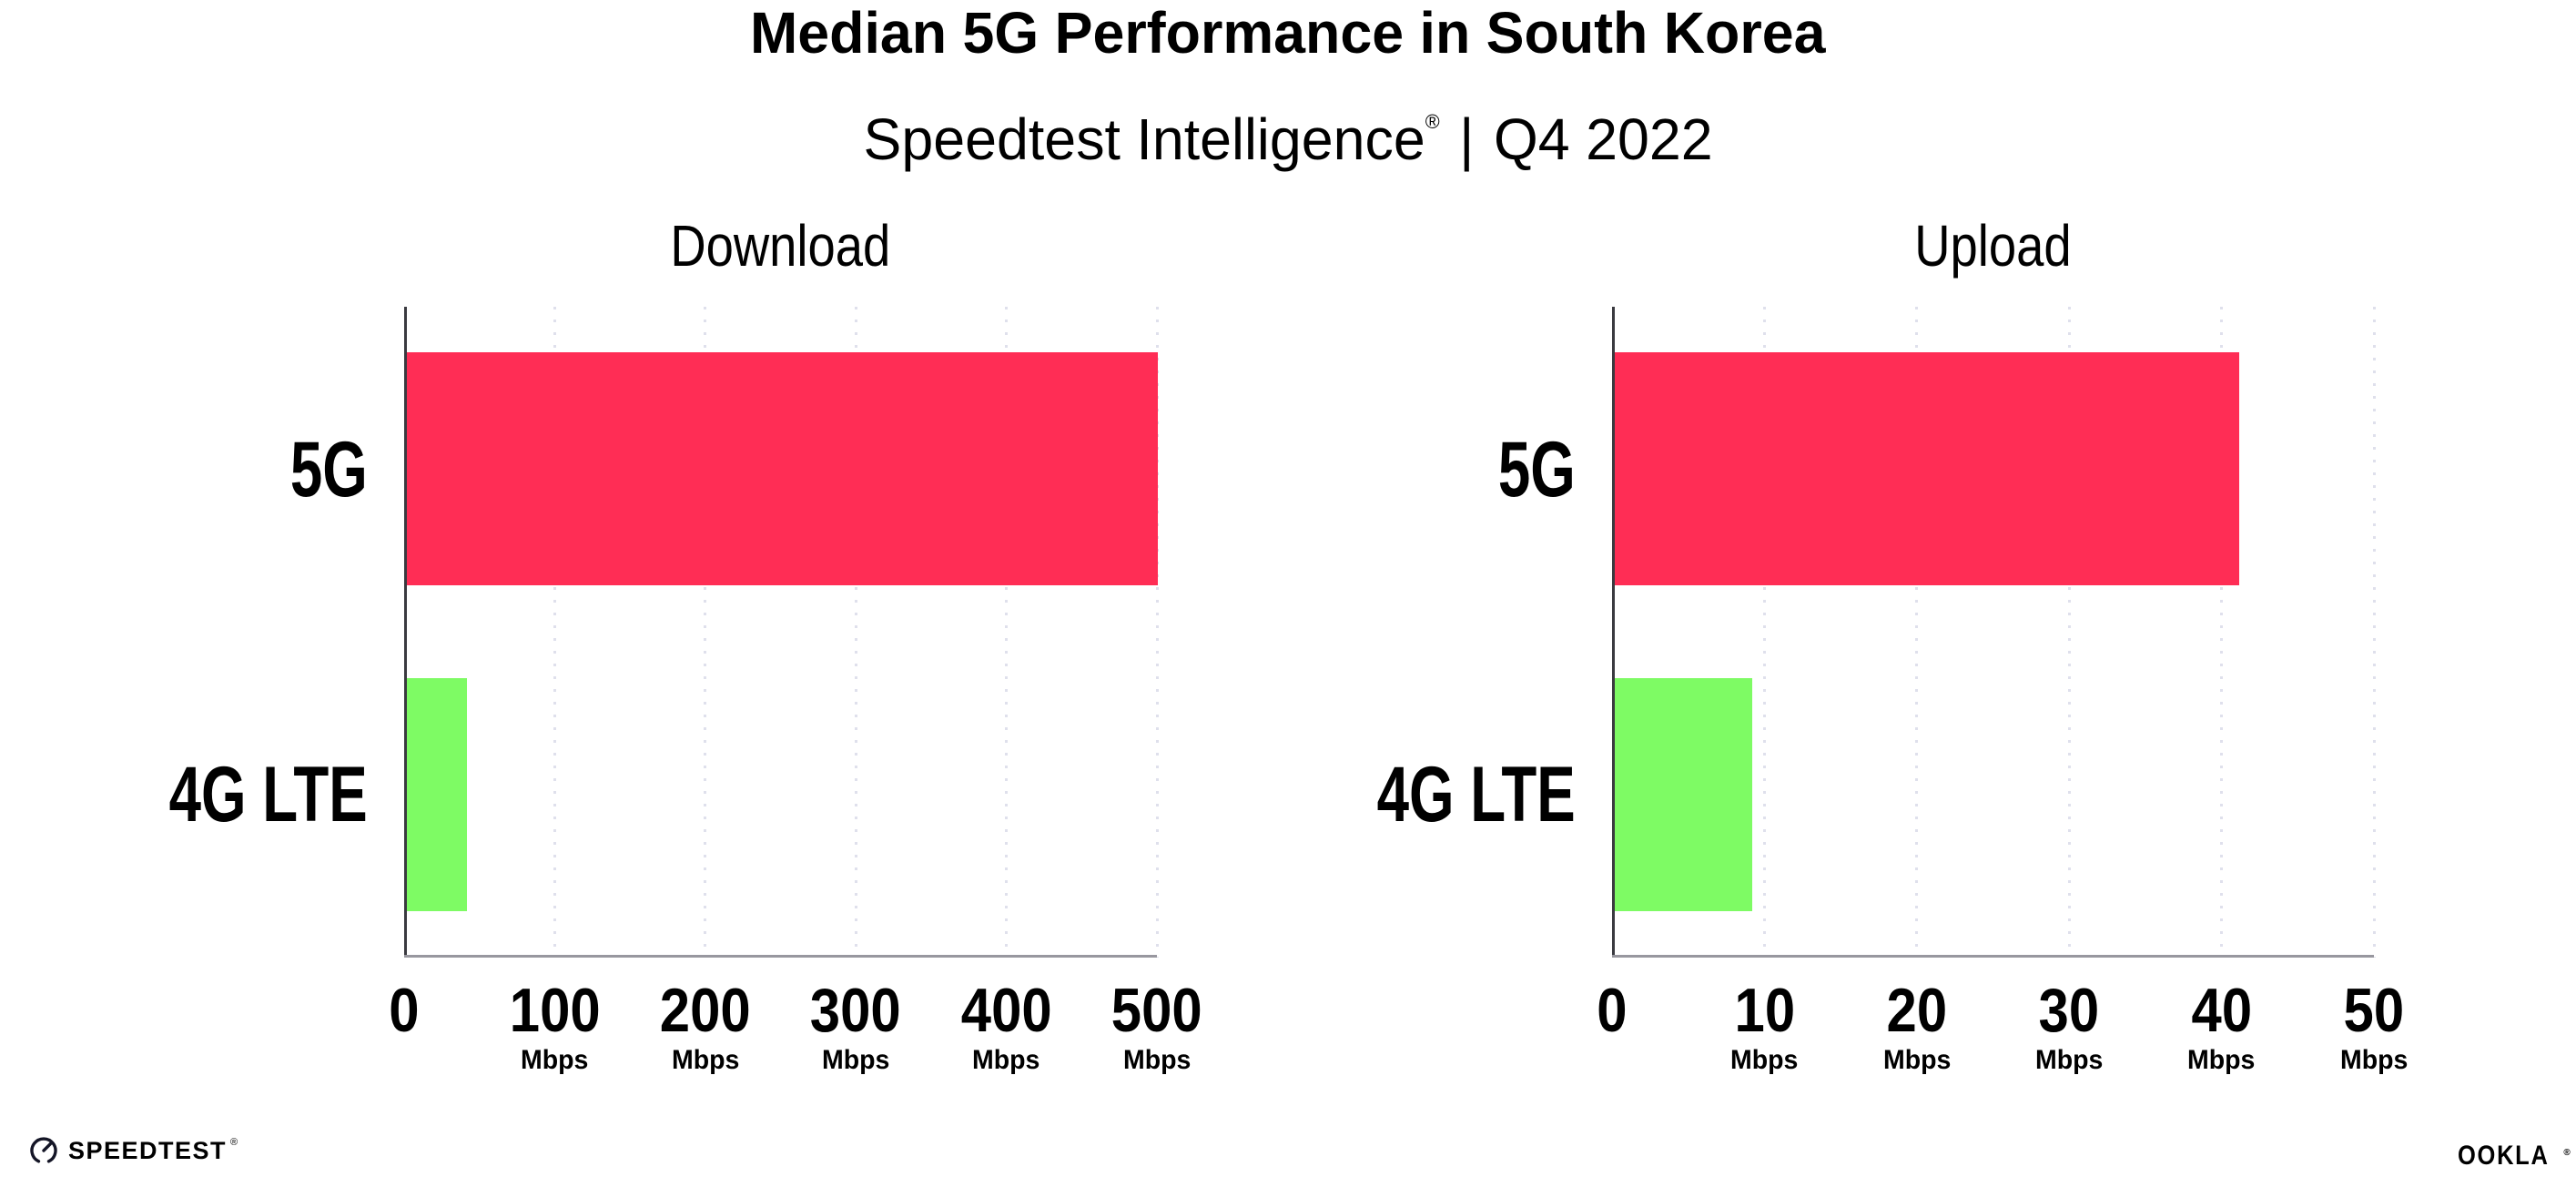 The height and width of the screenshot is (1197, 2576). I want to click on x-tick-label: 10, so click(1764, 1011).